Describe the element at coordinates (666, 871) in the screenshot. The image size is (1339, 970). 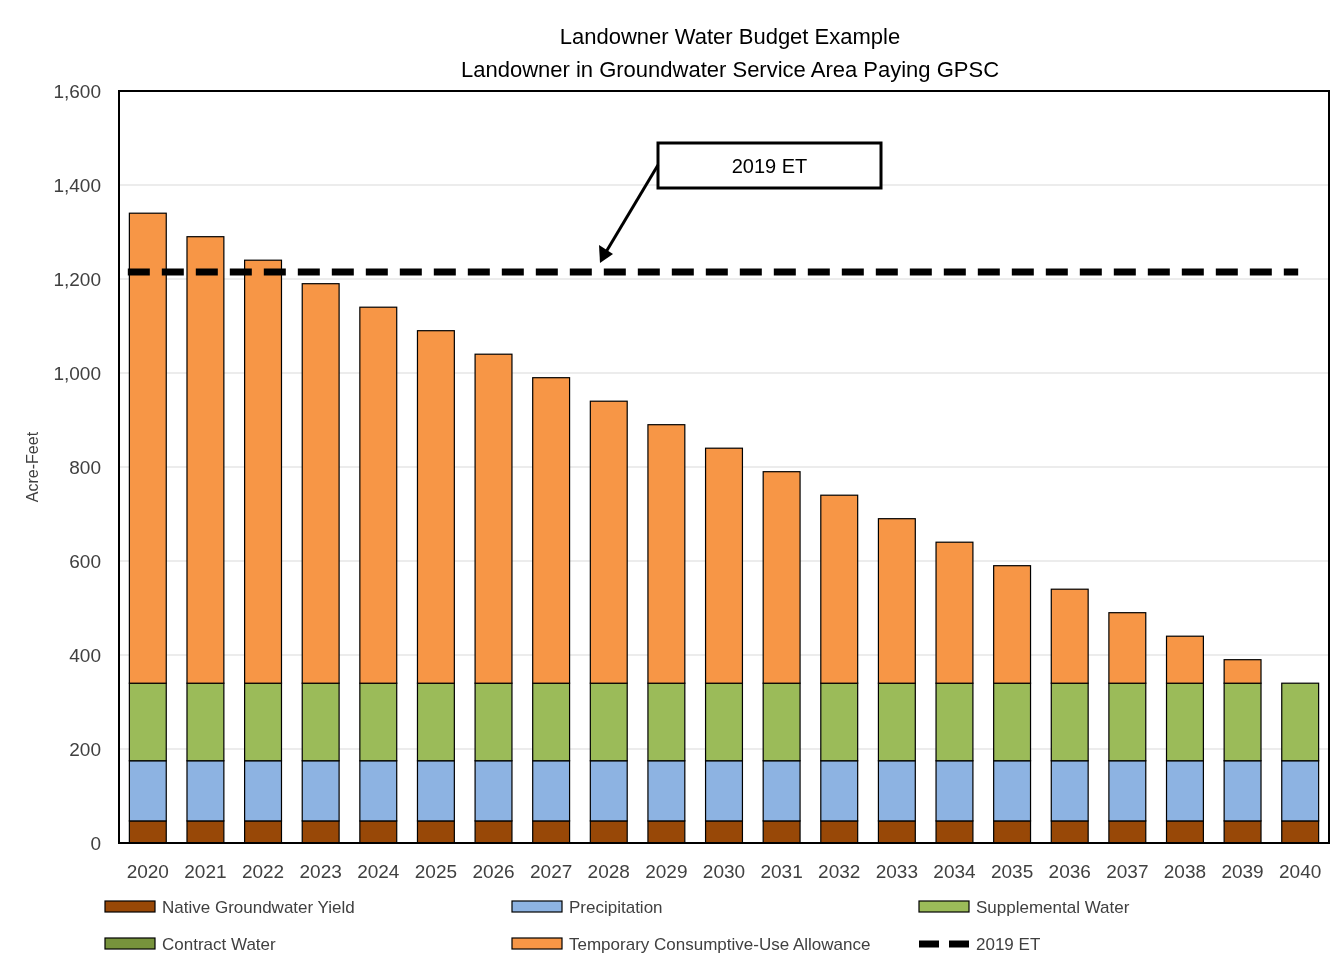
I see `x-tick-label: 2029` at that location.